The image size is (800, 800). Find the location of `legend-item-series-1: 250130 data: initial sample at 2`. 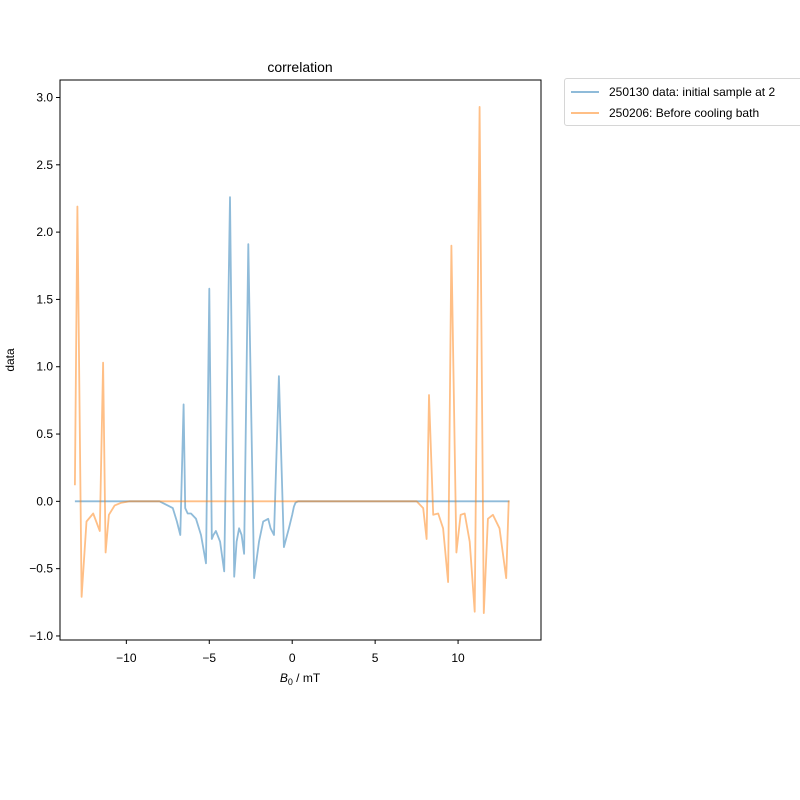

legend-item-series-1: 250130 data: initial sample at 2 is located at coordinates (673, 92).